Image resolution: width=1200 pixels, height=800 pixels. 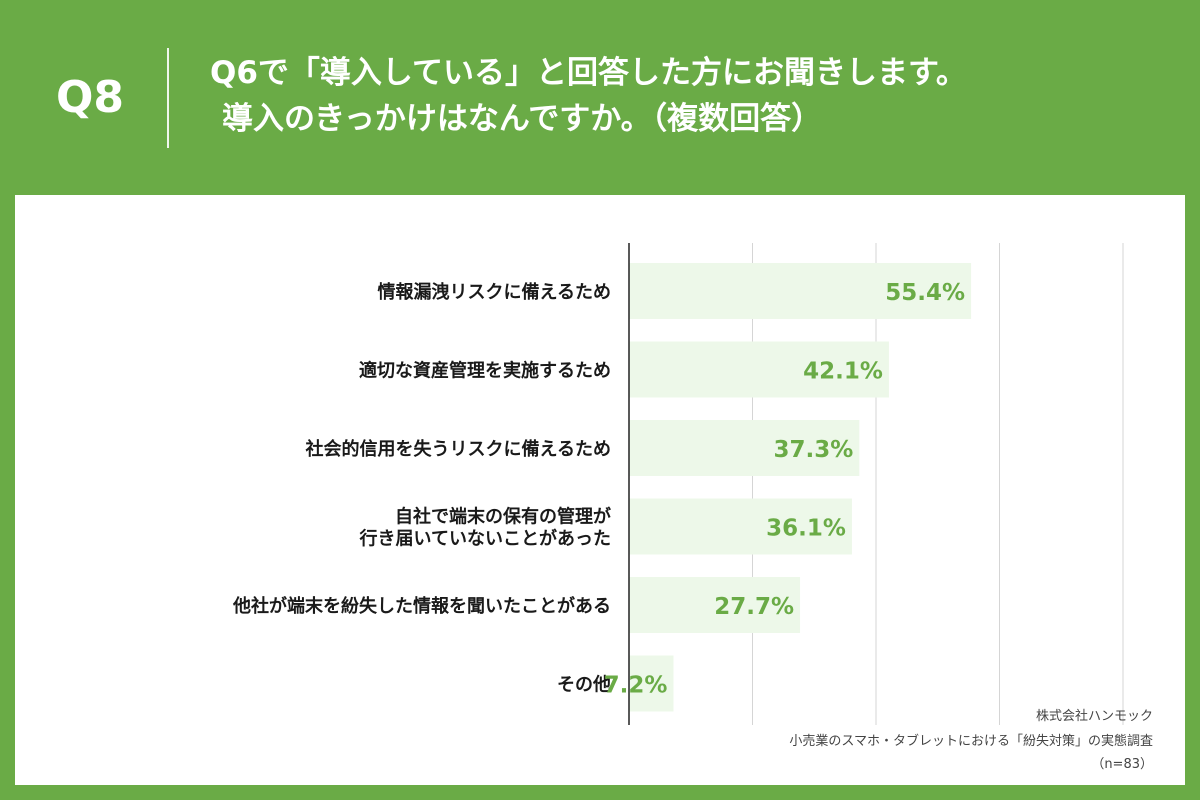 What do you see at coordinates (584, 685) in the screenshot?
I see `category-label: その他` at bounding box center [584, 685].